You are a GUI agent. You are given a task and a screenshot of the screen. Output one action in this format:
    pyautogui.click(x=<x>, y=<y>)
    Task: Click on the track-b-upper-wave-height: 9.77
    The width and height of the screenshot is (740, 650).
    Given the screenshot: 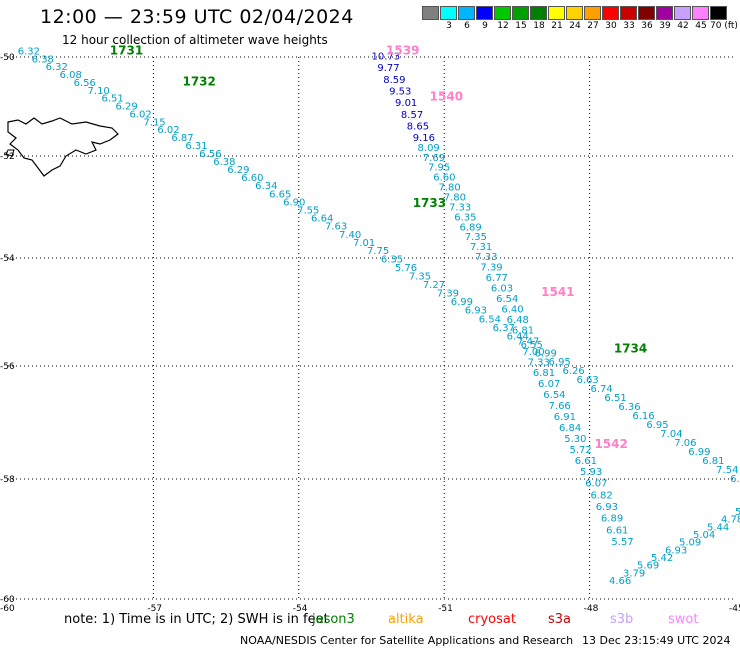 What is the action you would take?
    pyautogui.click(x=388, y=68)
    